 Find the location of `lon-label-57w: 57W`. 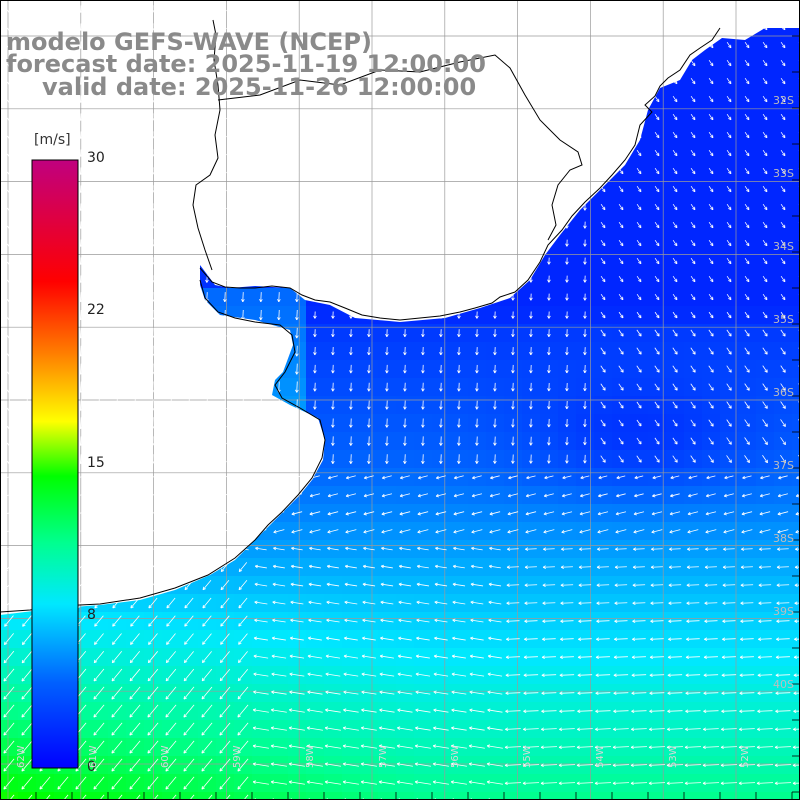

lon-label-57w: 57W is located at coordinates (383, 756).